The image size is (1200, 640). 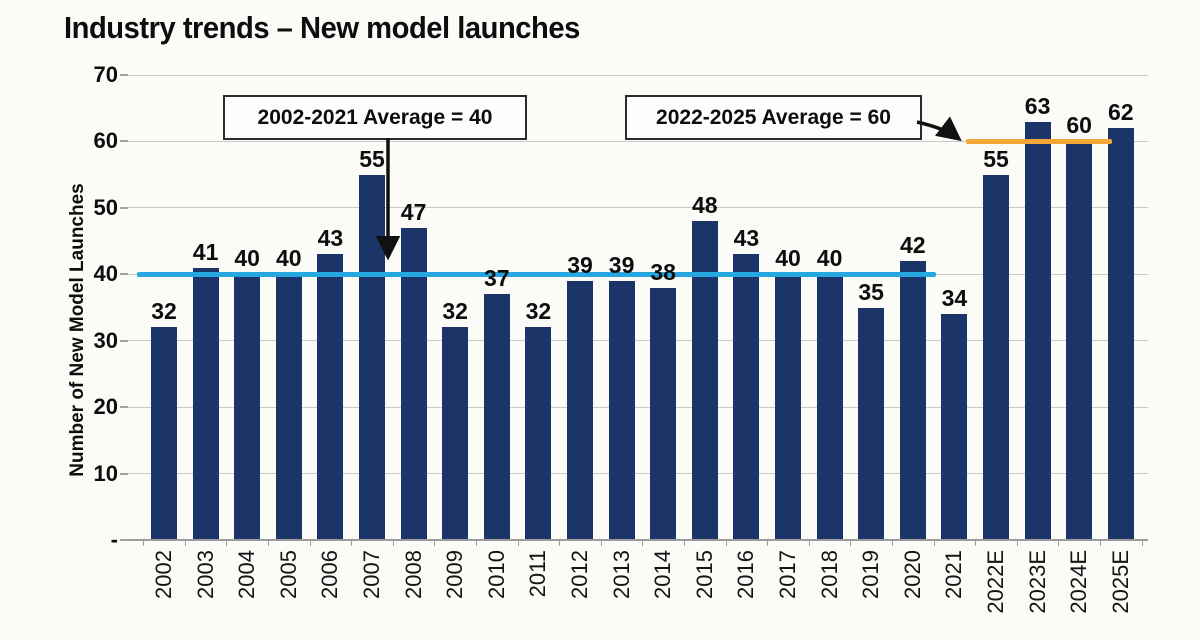 What do you see at coordinates (105, 473) in the screenshot?
I see `y-axis-tick-label: 10` at bounding box center [105, 473].